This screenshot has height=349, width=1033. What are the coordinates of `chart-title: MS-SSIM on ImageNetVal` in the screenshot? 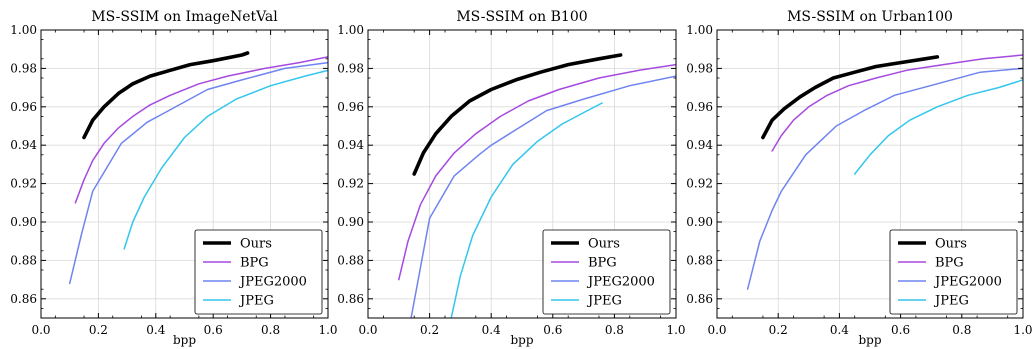 It's located at (184, 17).